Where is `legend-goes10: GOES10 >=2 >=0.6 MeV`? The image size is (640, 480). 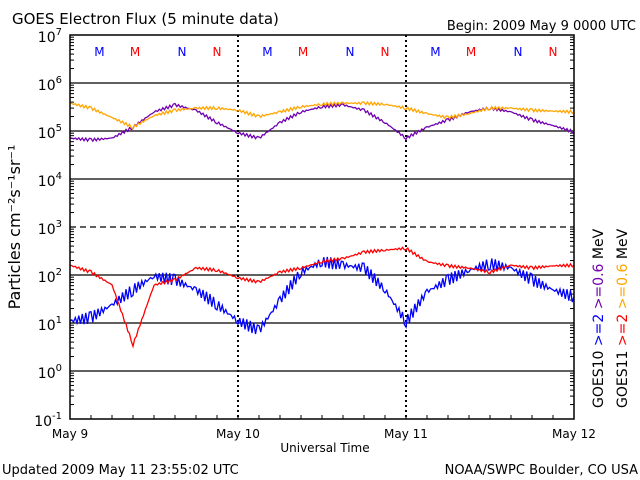
legend-goes10: GOES10 >=2 >=0.6 MeV is located at coordinates (599, 318).